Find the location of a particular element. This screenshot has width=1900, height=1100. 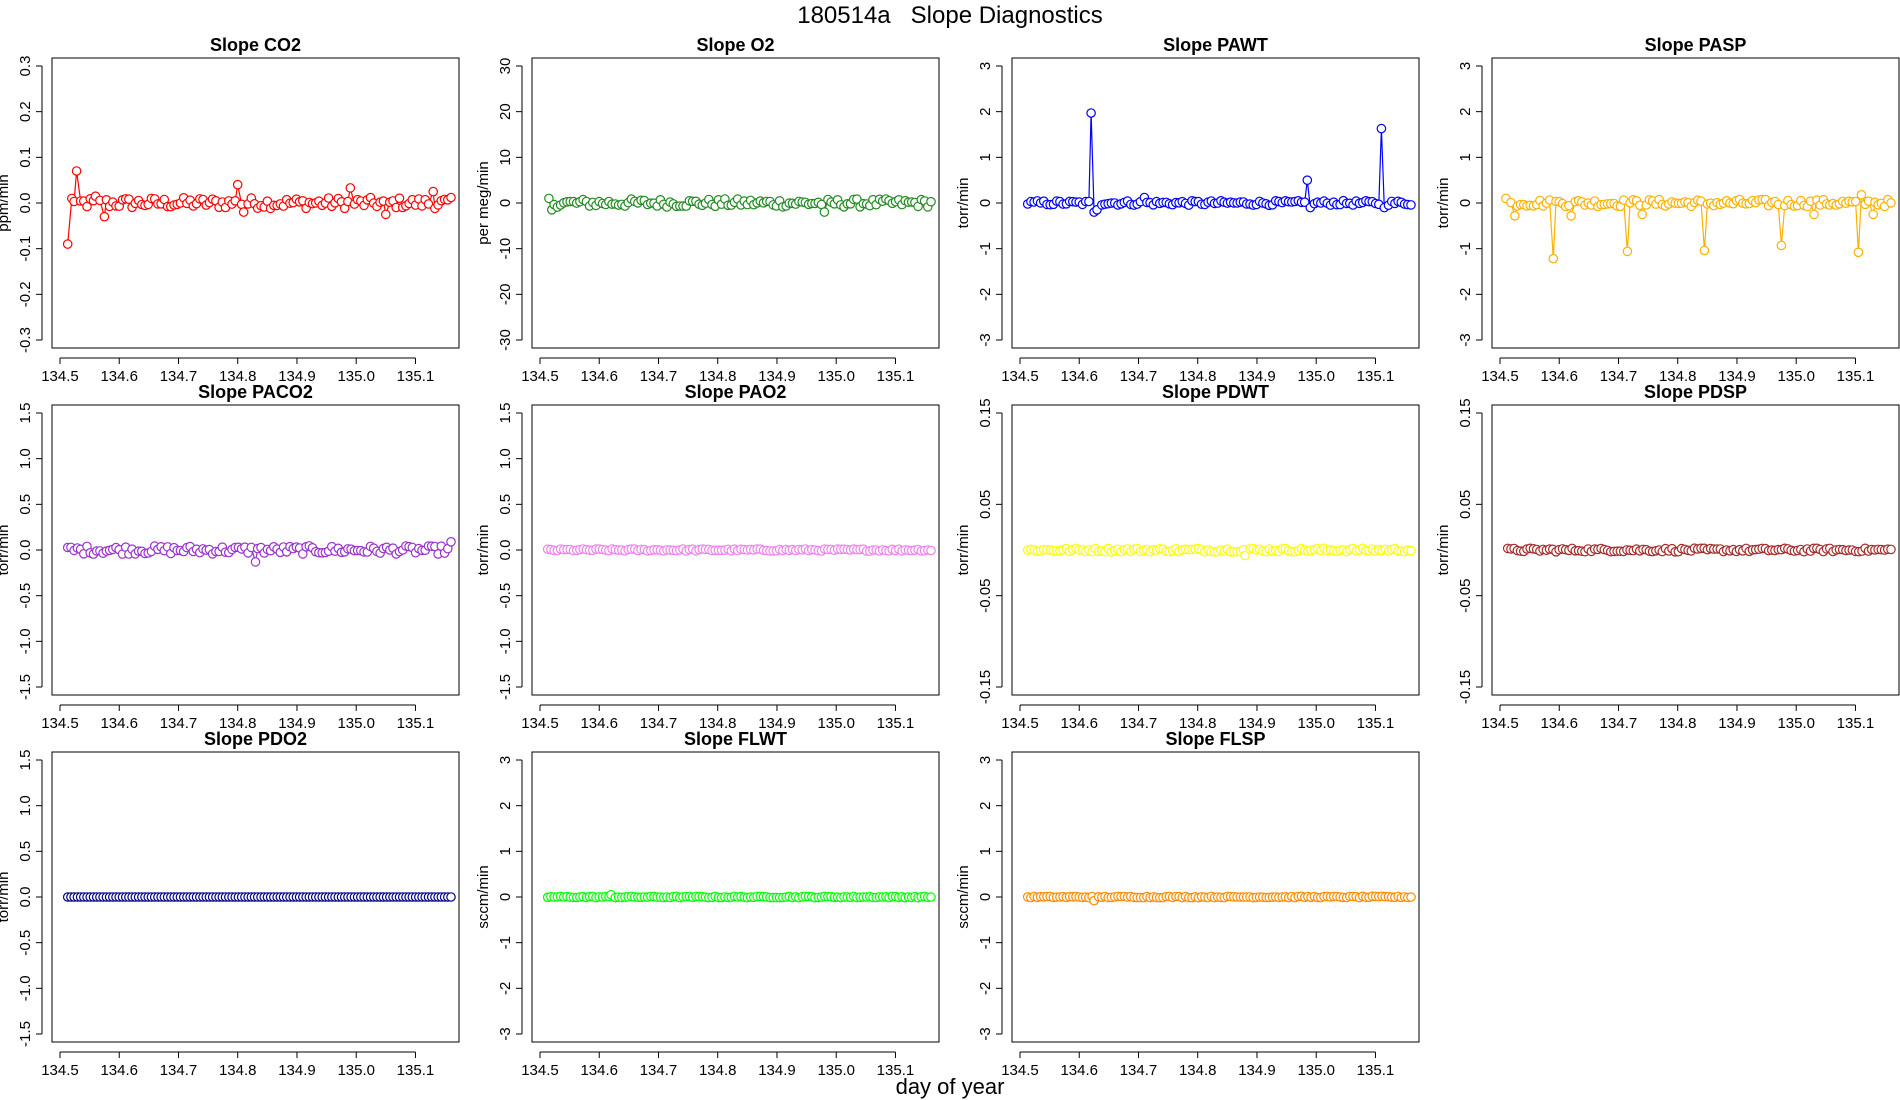

y-axis-label: sccm/min is located at coordinates (963, 896).